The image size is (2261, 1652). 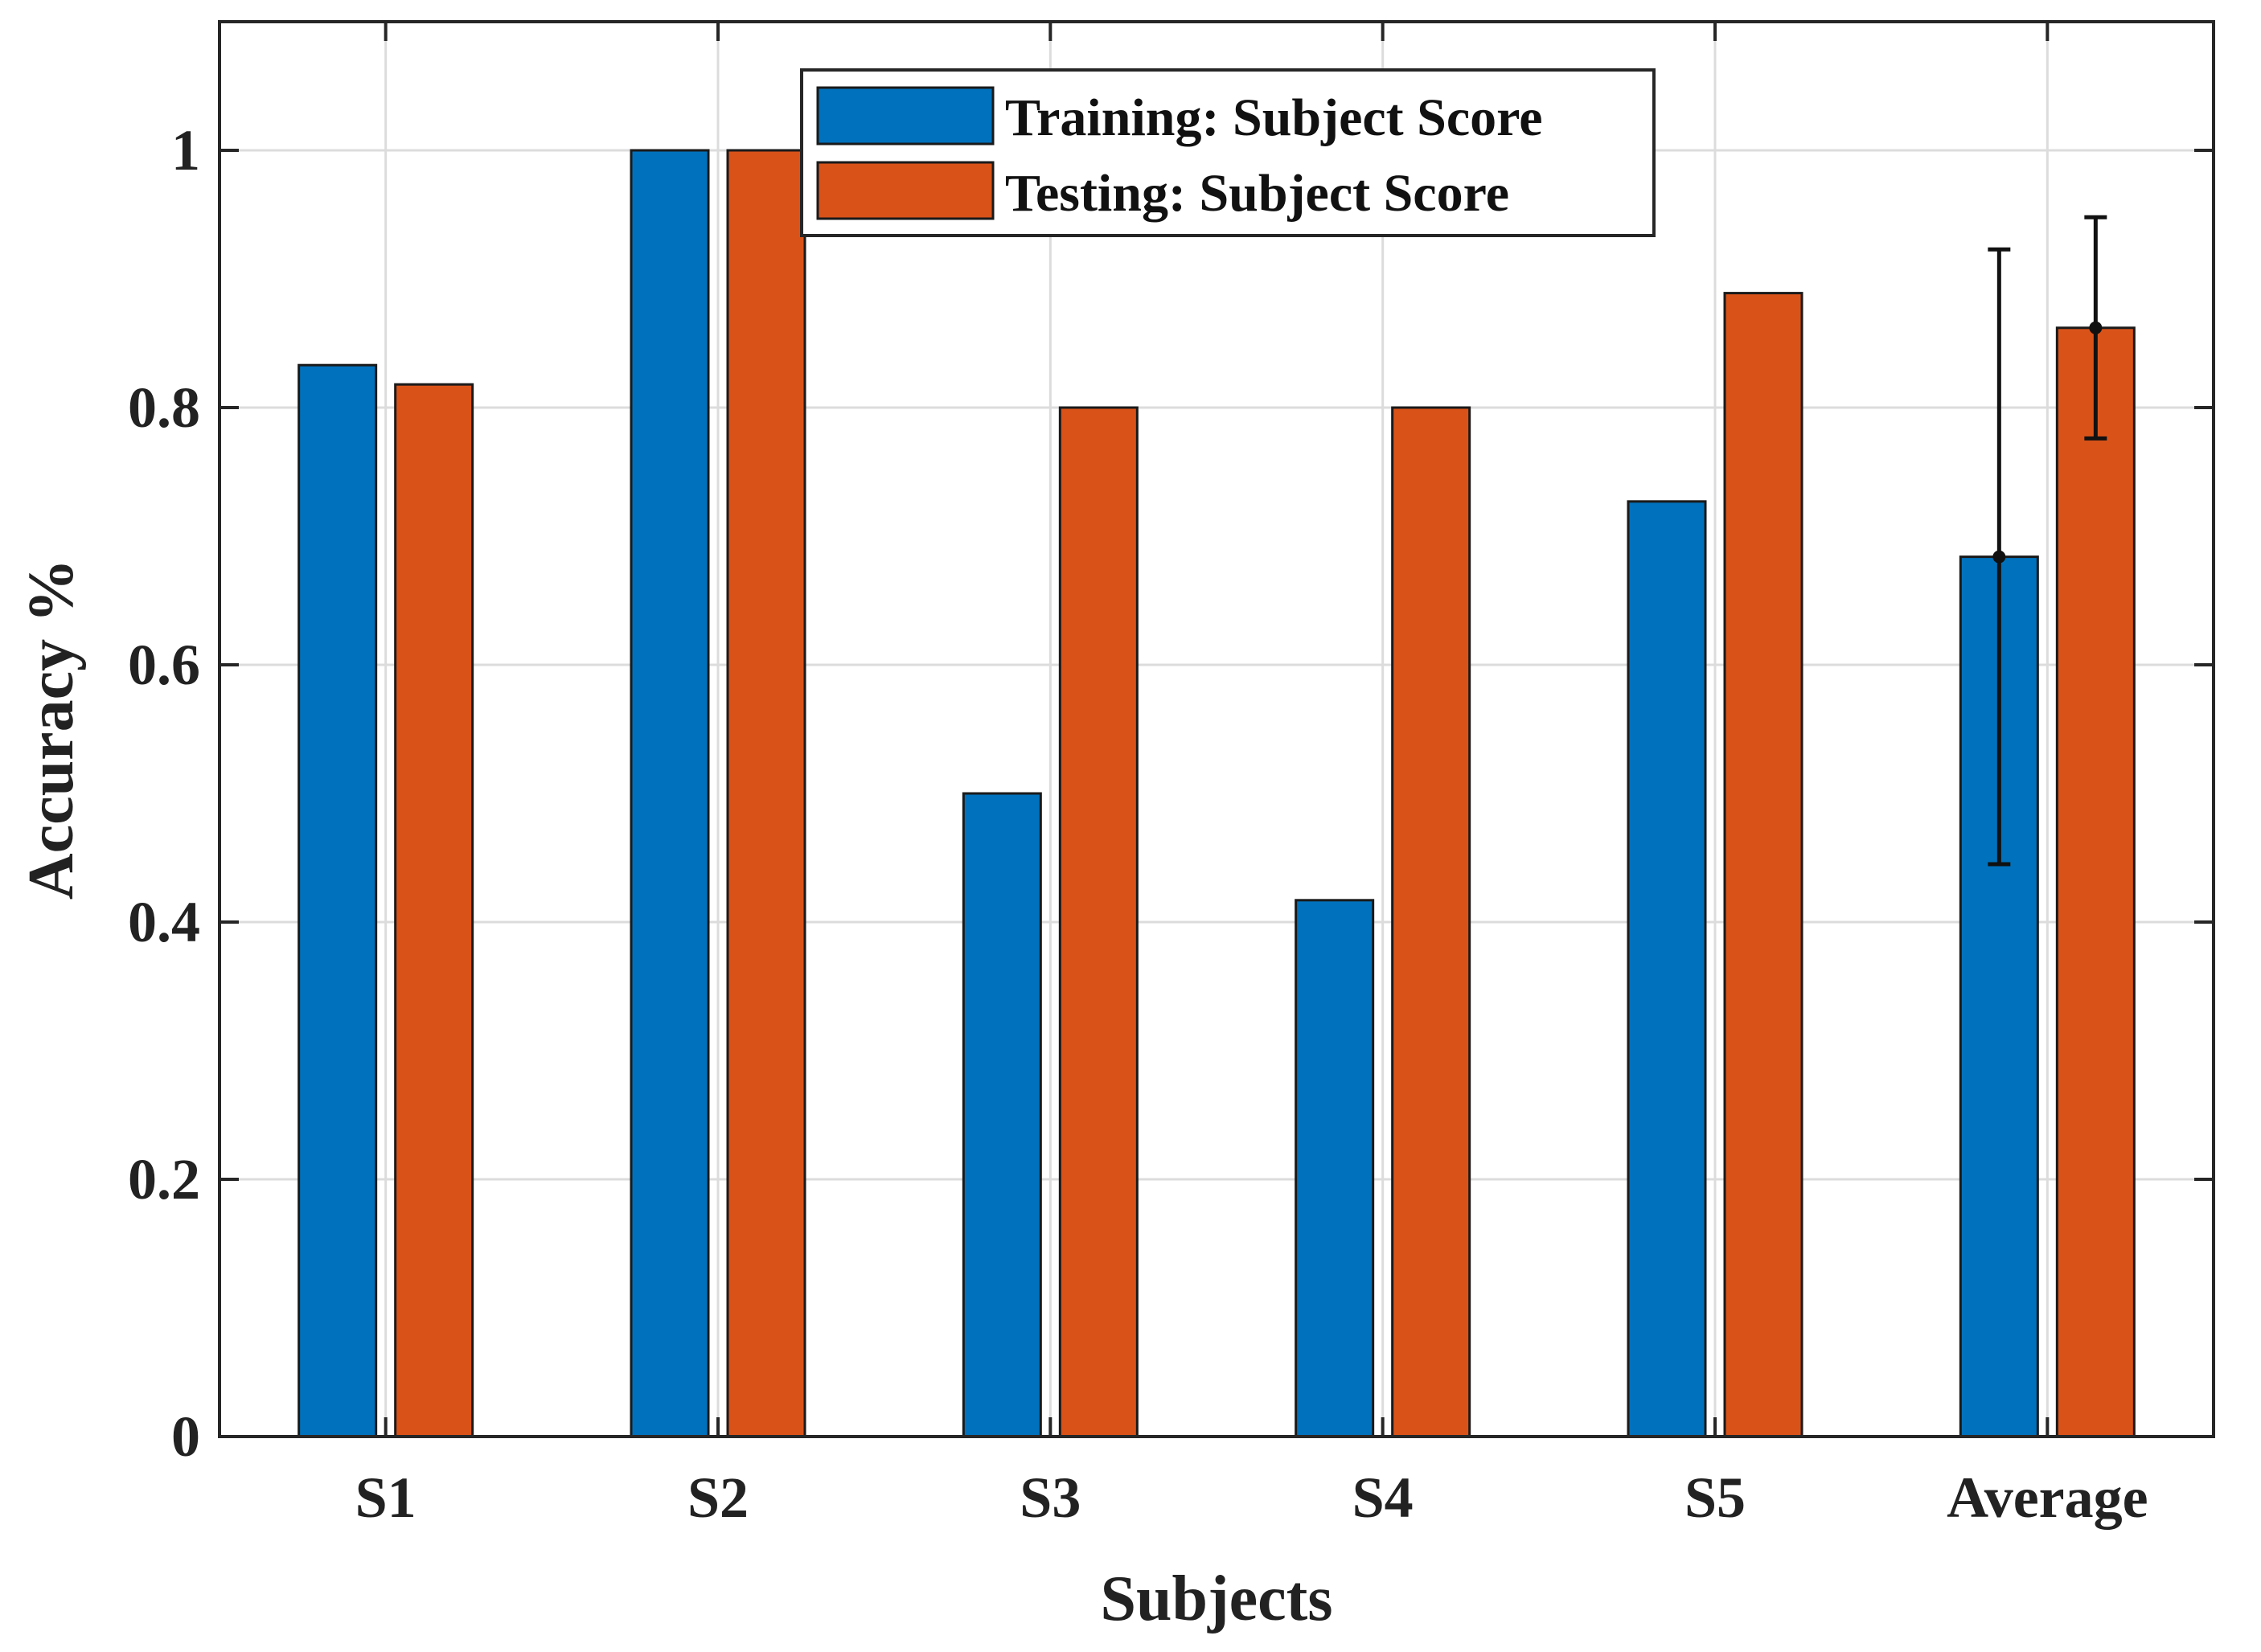 I want to click on x-tick-label: S3, so click(x=1050, y=1497).